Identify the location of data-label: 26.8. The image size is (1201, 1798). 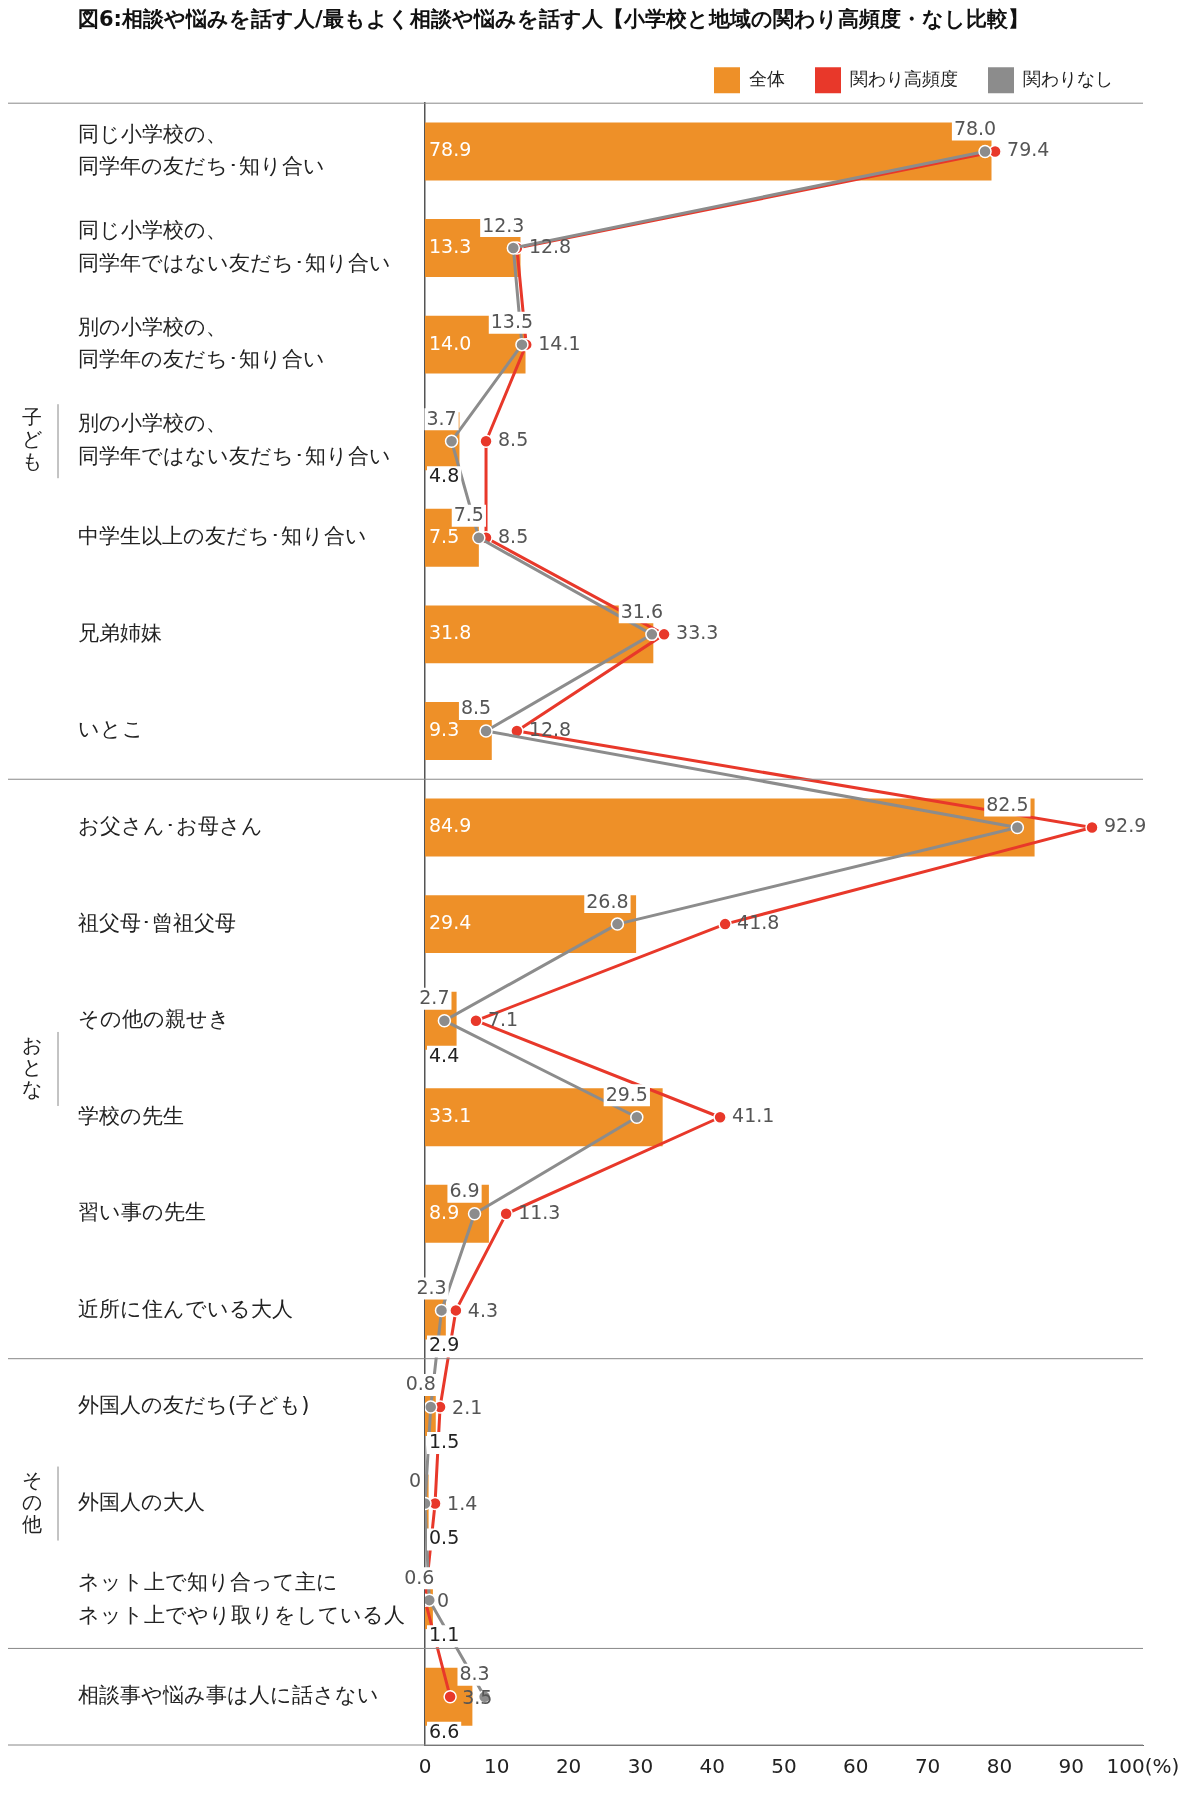
(607, 900).